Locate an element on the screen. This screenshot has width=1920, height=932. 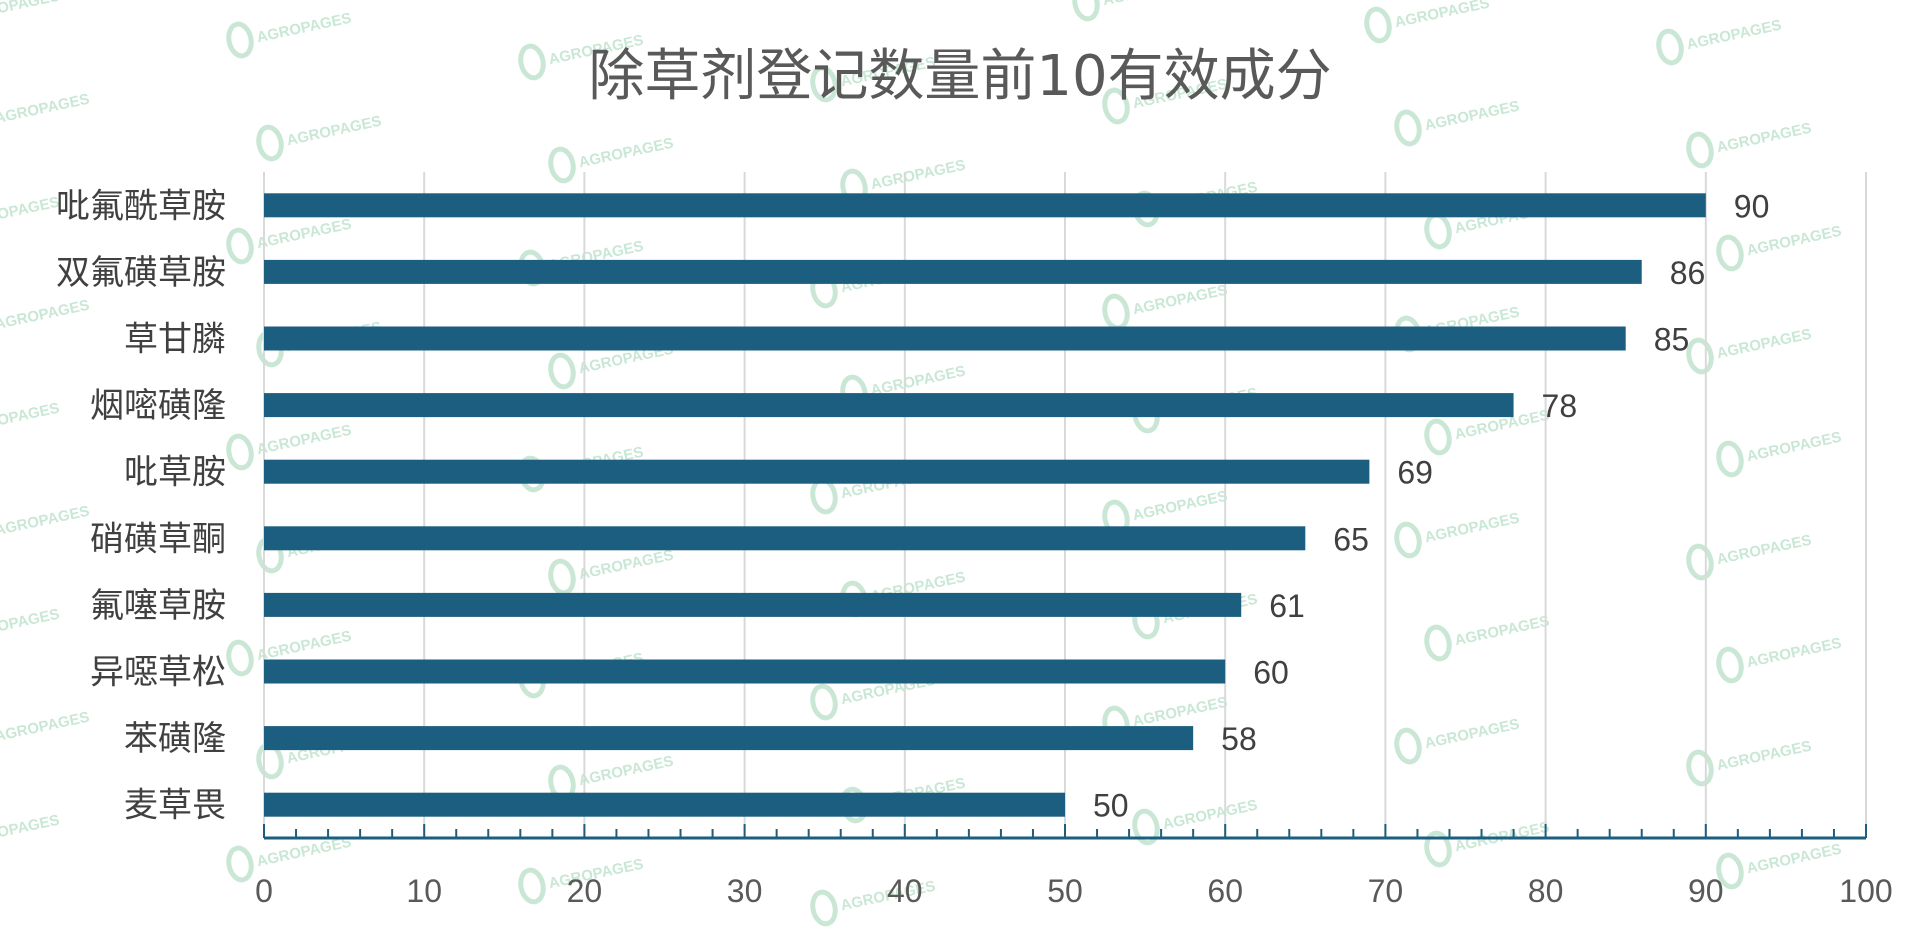
category-label: 硝磺草酮 is located at coordinates (158, 539).